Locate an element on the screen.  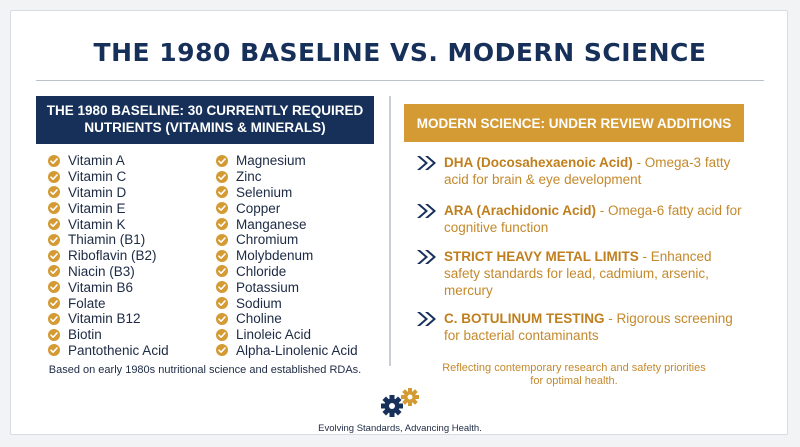
nutrient-label: Biotin is located at coordinates (85, 335).